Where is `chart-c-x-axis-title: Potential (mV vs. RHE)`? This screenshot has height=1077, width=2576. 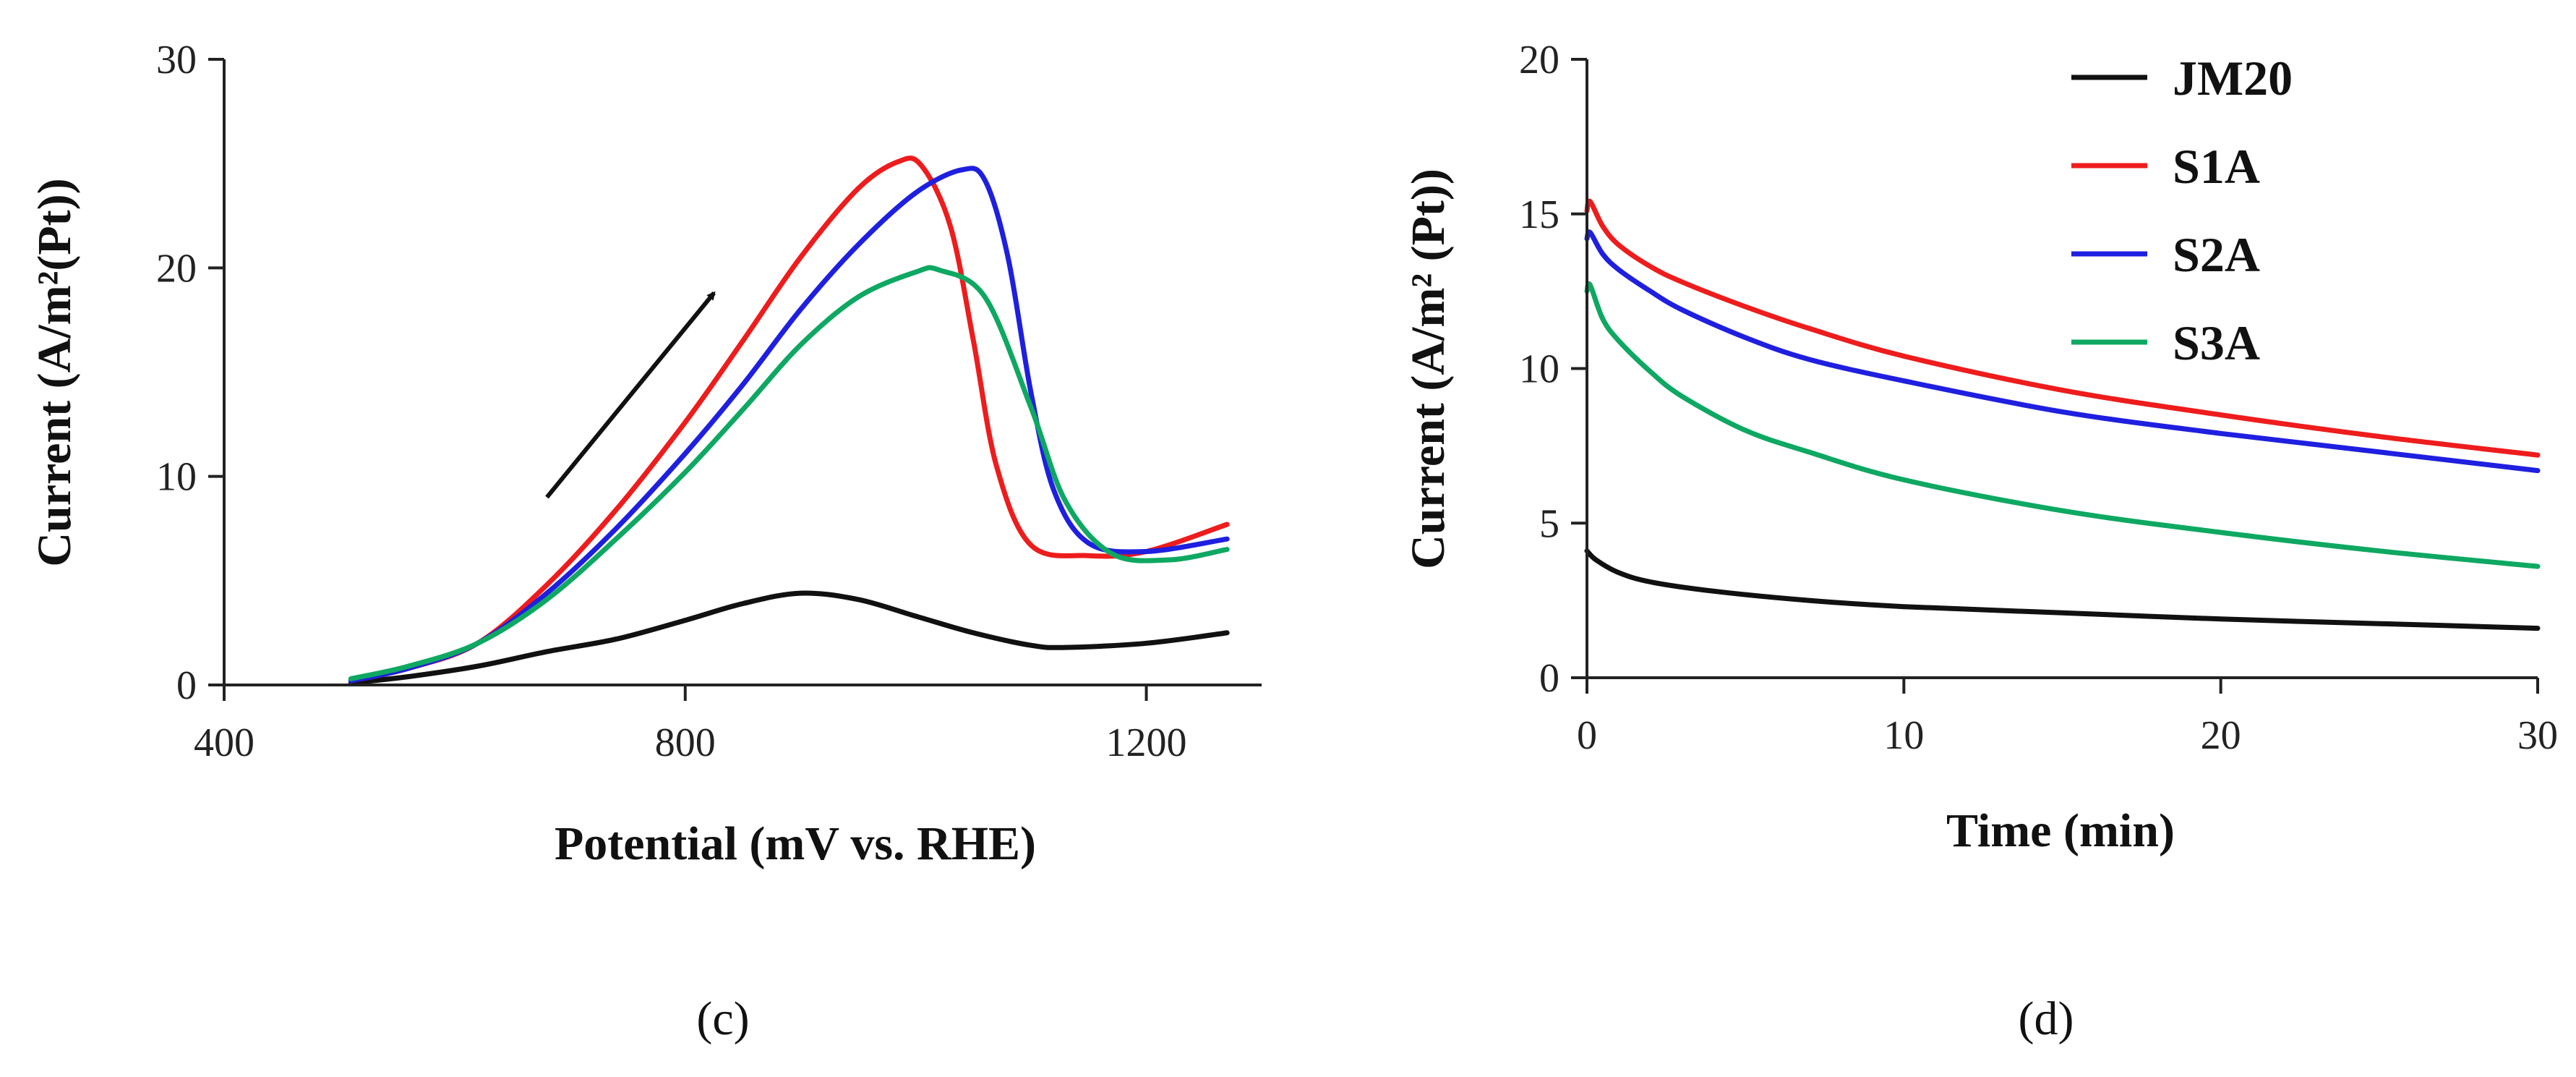 chart-c-x-axis-title: Potential (mV vs. RHE) is located at coordinates (795, 843).